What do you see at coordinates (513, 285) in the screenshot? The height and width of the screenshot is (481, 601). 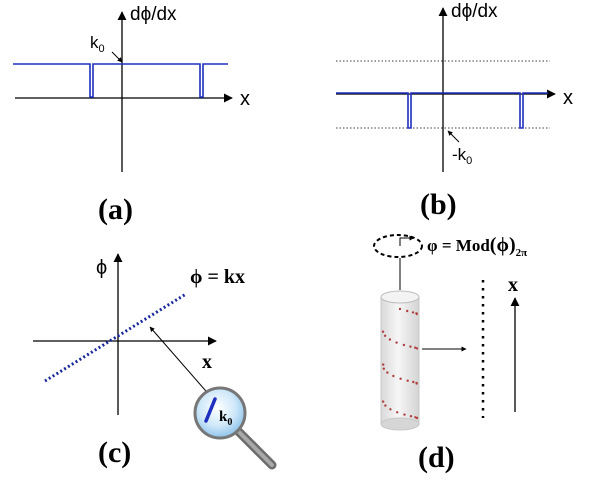 I see `panel-d-x-label: x` at bounding box center [513, 285].